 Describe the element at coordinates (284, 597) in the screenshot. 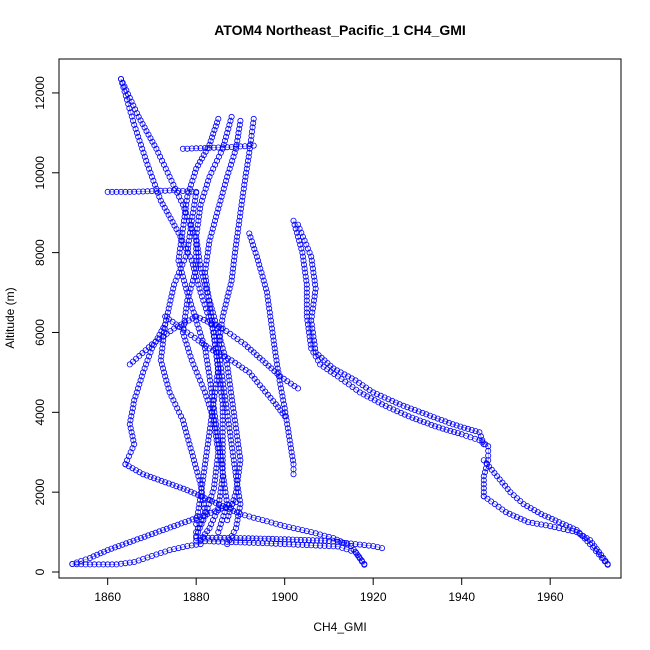

I see `x-tick-label: 1900` at that location.